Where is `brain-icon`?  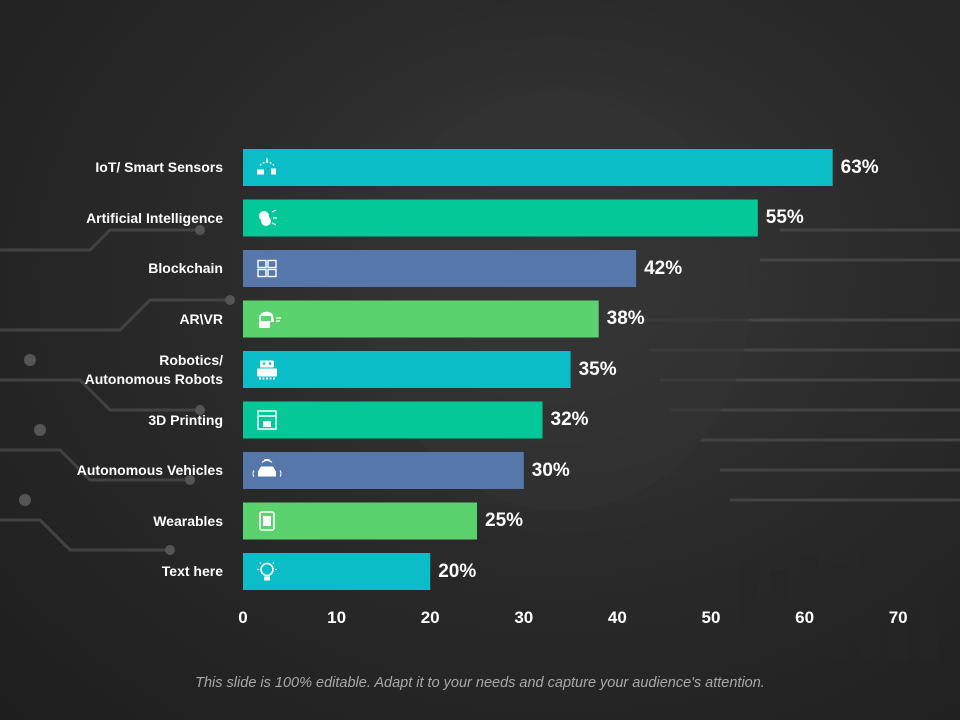 brain-icon is located at coordinates (268, 217).